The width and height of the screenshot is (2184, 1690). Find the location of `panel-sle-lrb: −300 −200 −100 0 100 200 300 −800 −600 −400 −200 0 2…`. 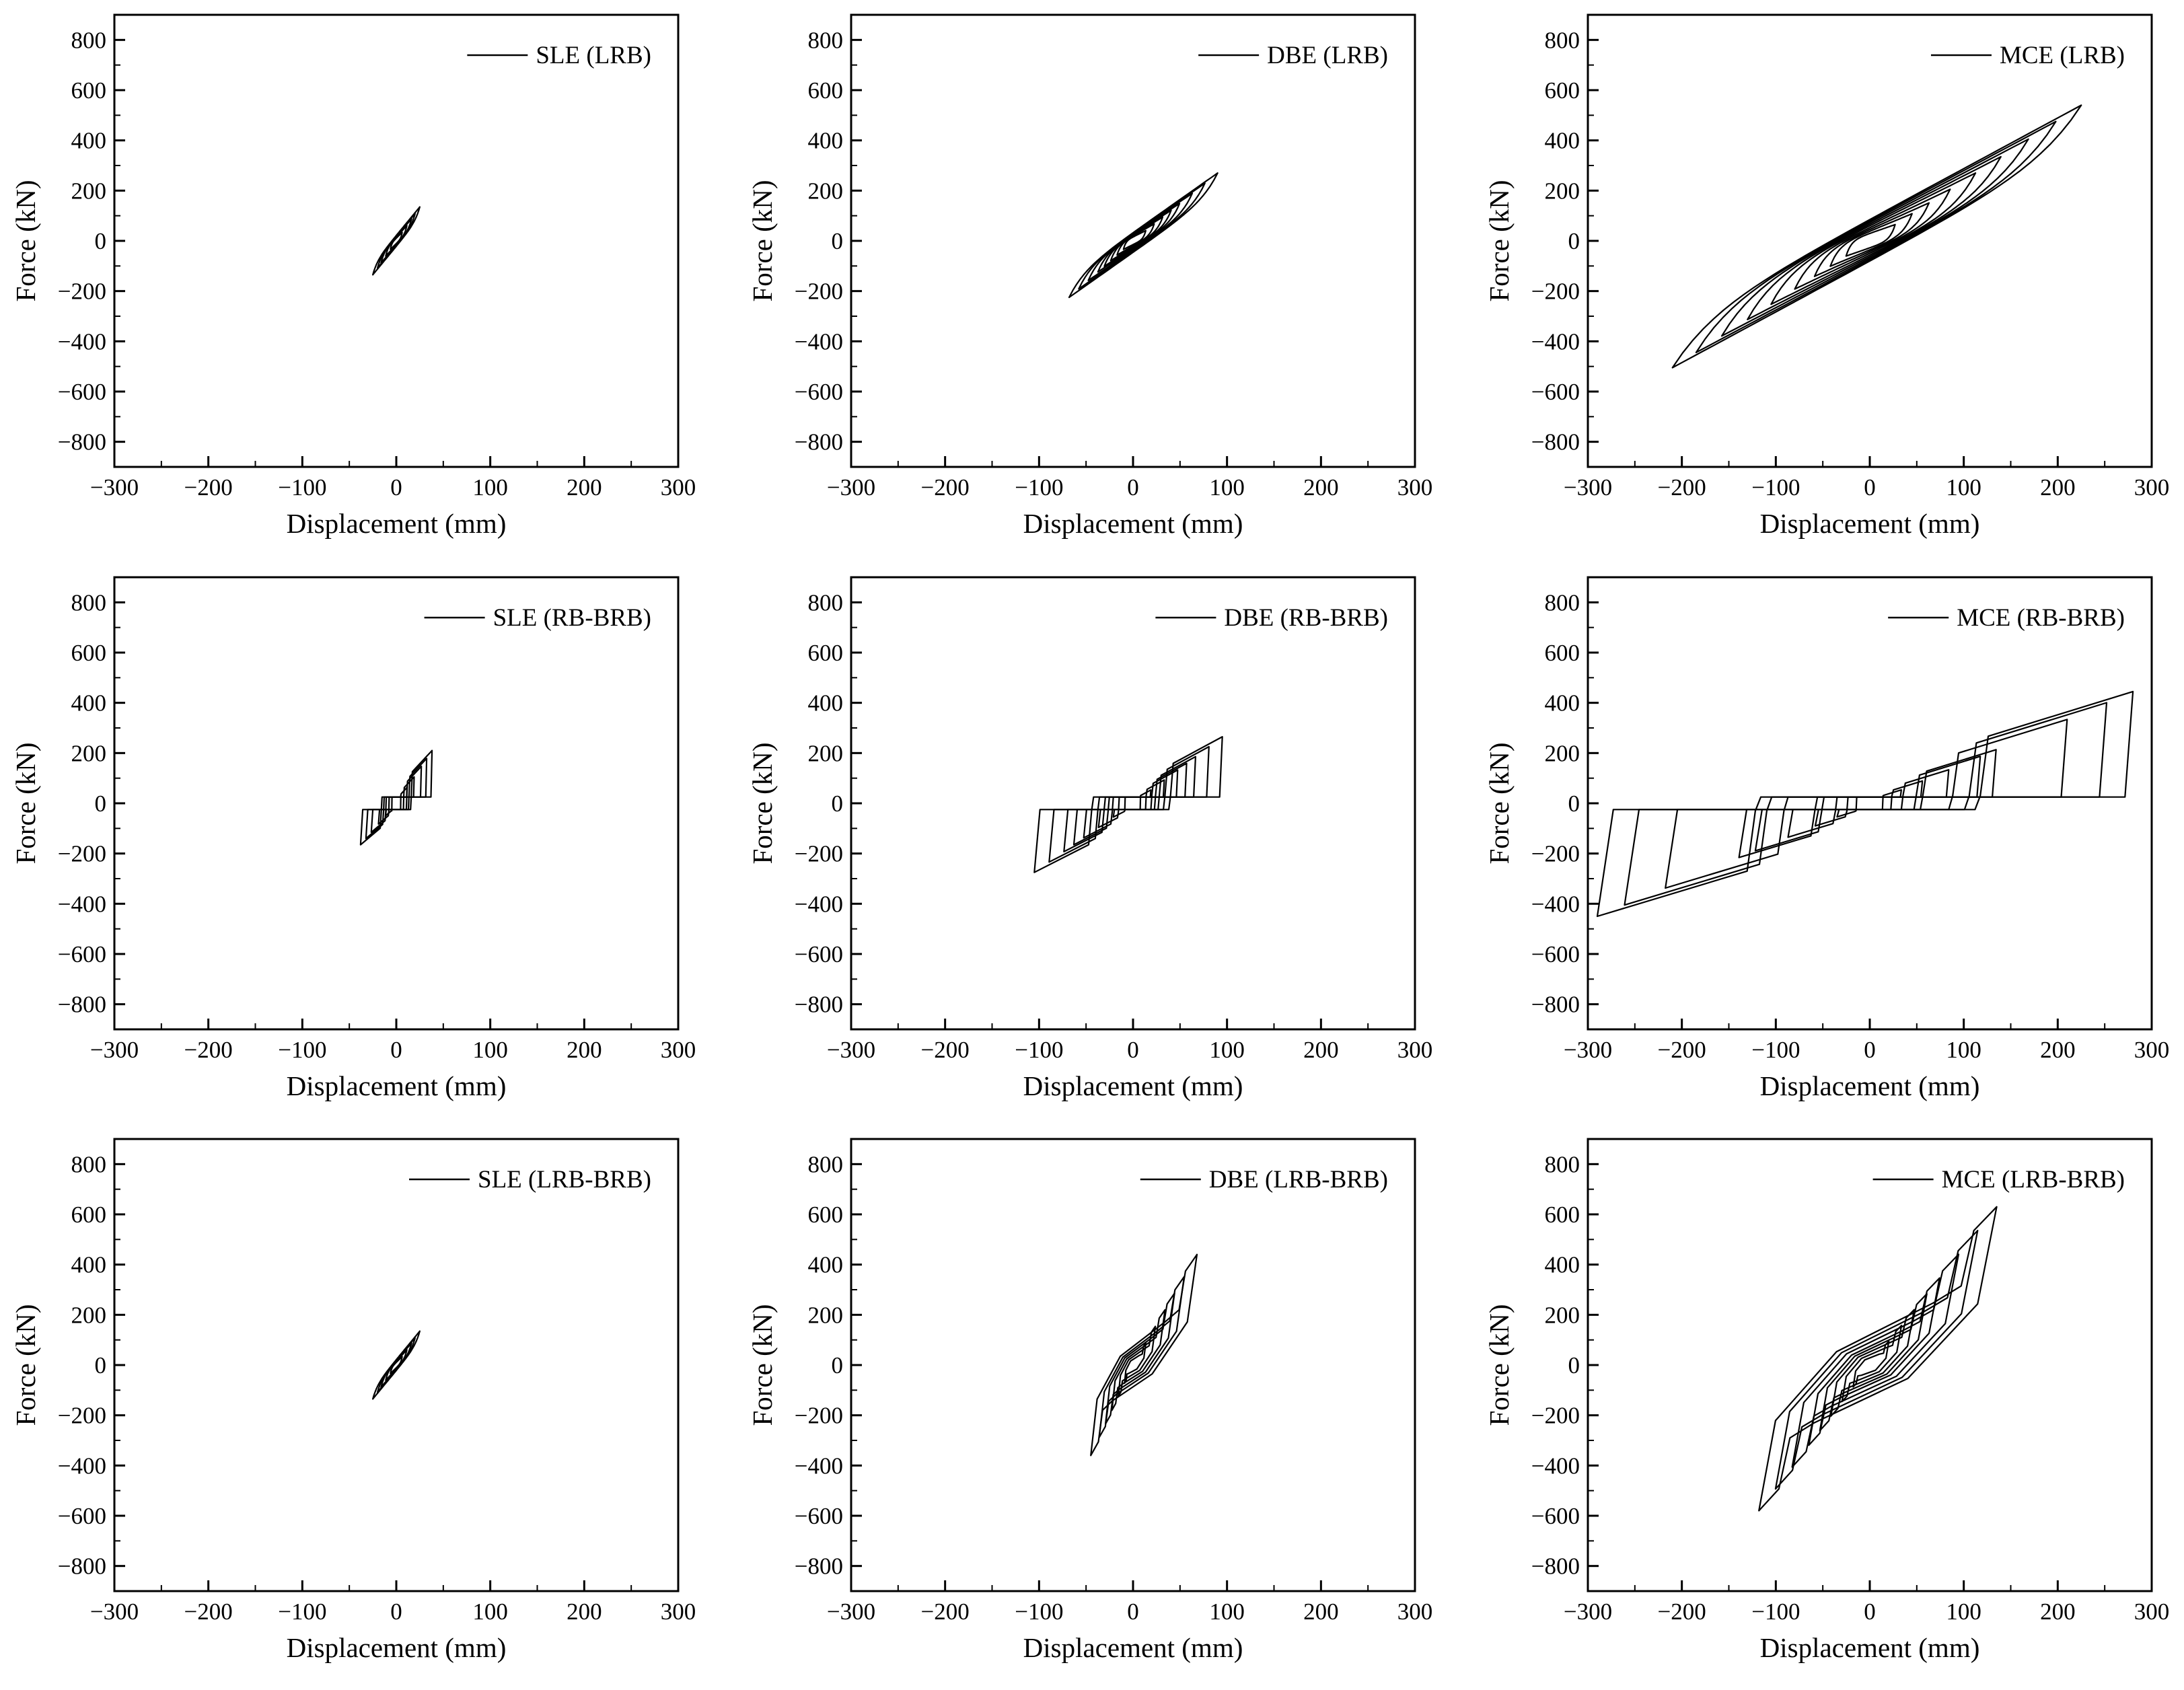

panel-sle-lrb: −300 −200 −100 0 100 200 300 −800 −600 −400 −200 0 2… is located at coordinates (353, 276).